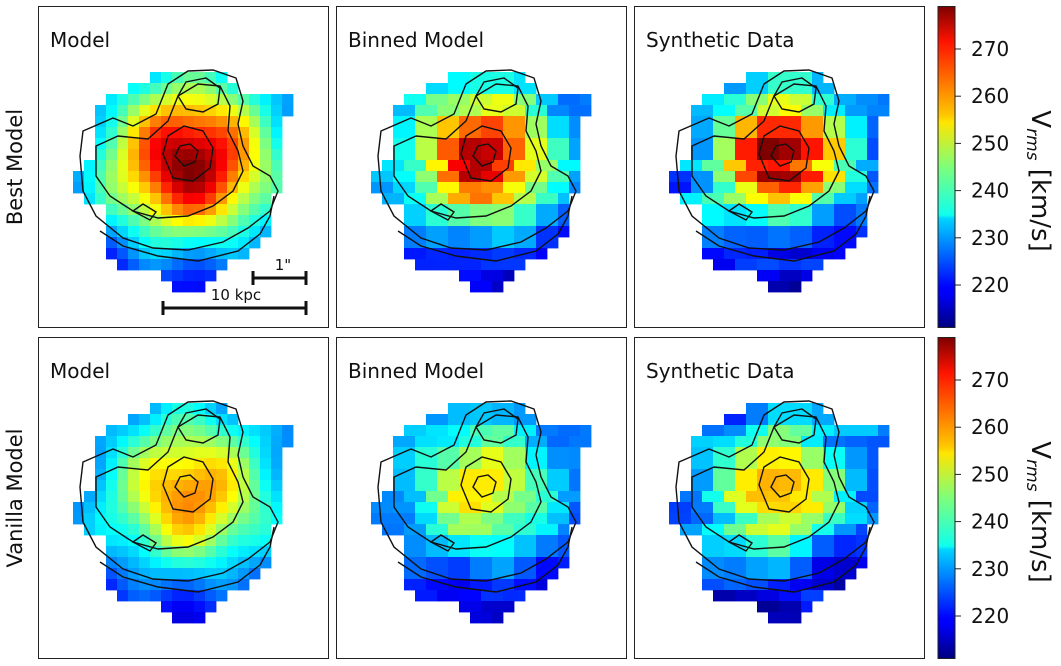 The width and height of the screenshot is (1061, 666). I want to click on colorbar-label-unit: [km/s], so click(1040, 205).